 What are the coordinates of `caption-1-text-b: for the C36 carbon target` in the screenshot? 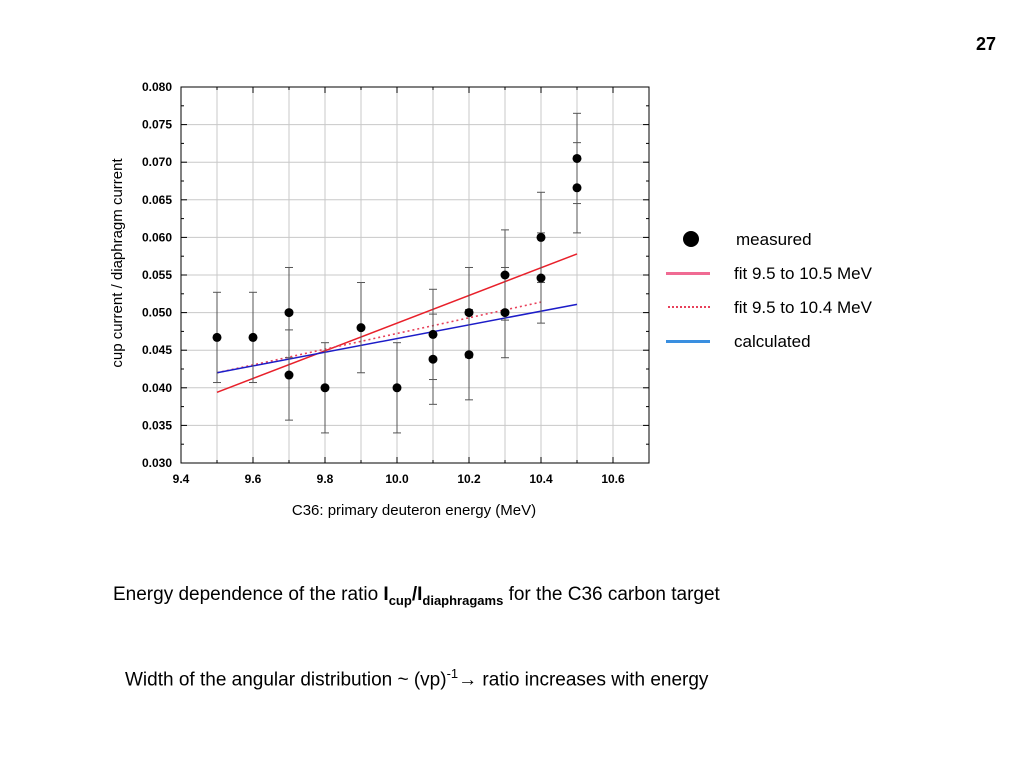 It's located at (611, 594).